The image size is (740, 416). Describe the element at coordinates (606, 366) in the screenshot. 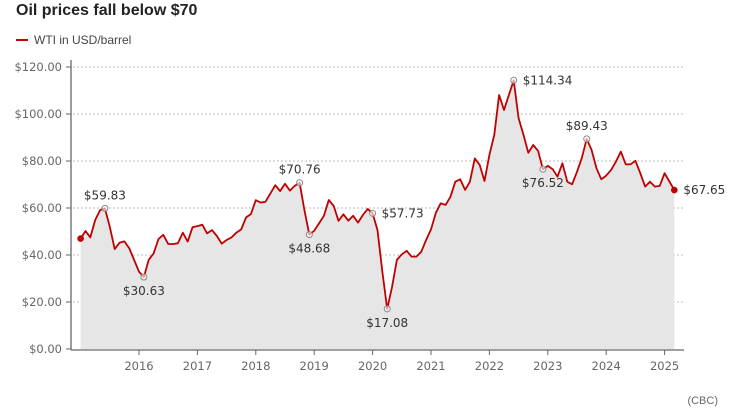

I see `x-tick-label: 2024` at that location.